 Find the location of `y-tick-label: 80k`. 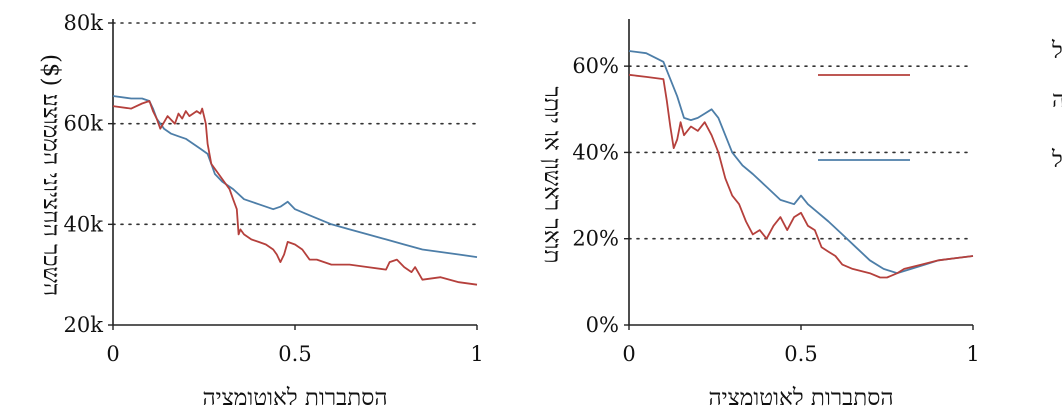

y-tick-label: 80k is located at coordinates (84, 23).